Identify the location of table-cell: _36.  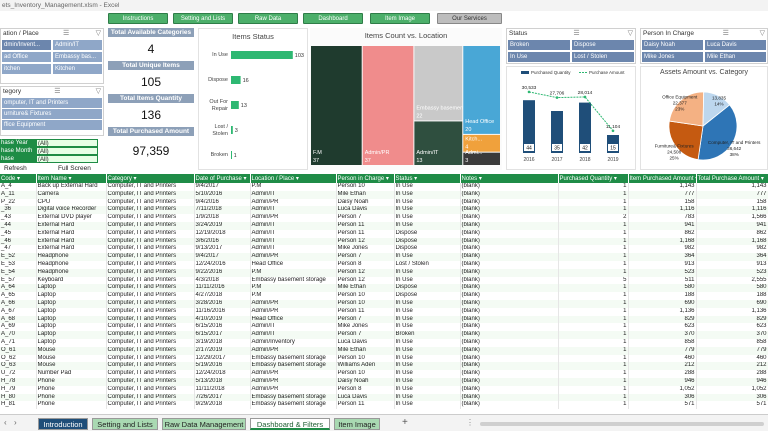
(18, 210).